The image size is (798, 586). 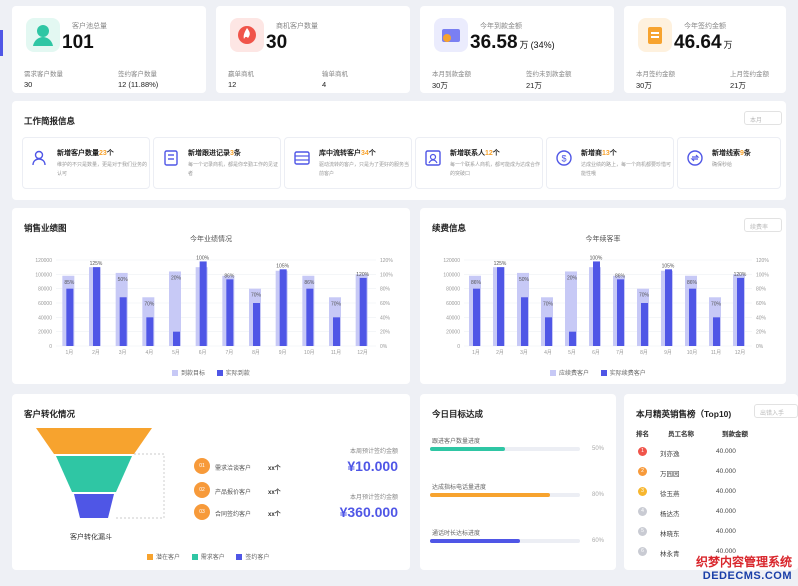 I want to click on data-label: 100%, so click(x=596, y=258).